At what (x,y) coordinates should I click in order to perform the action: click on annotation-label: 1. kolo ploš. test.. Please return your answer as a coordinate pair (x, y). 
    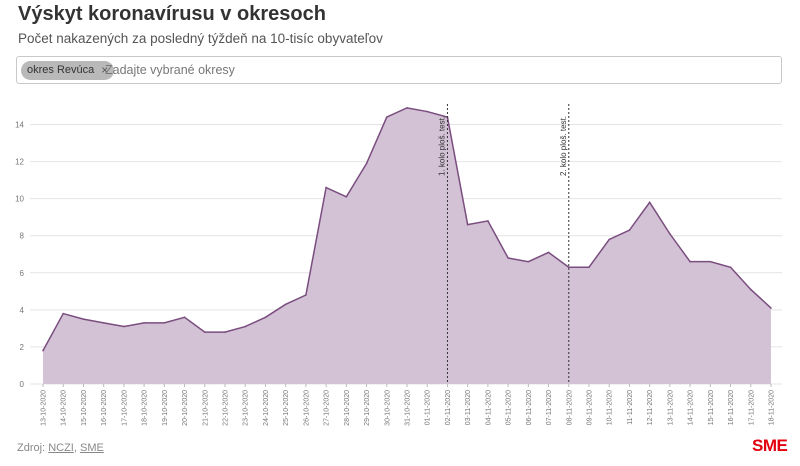
    Looking at the image, I should click on (441, 146).